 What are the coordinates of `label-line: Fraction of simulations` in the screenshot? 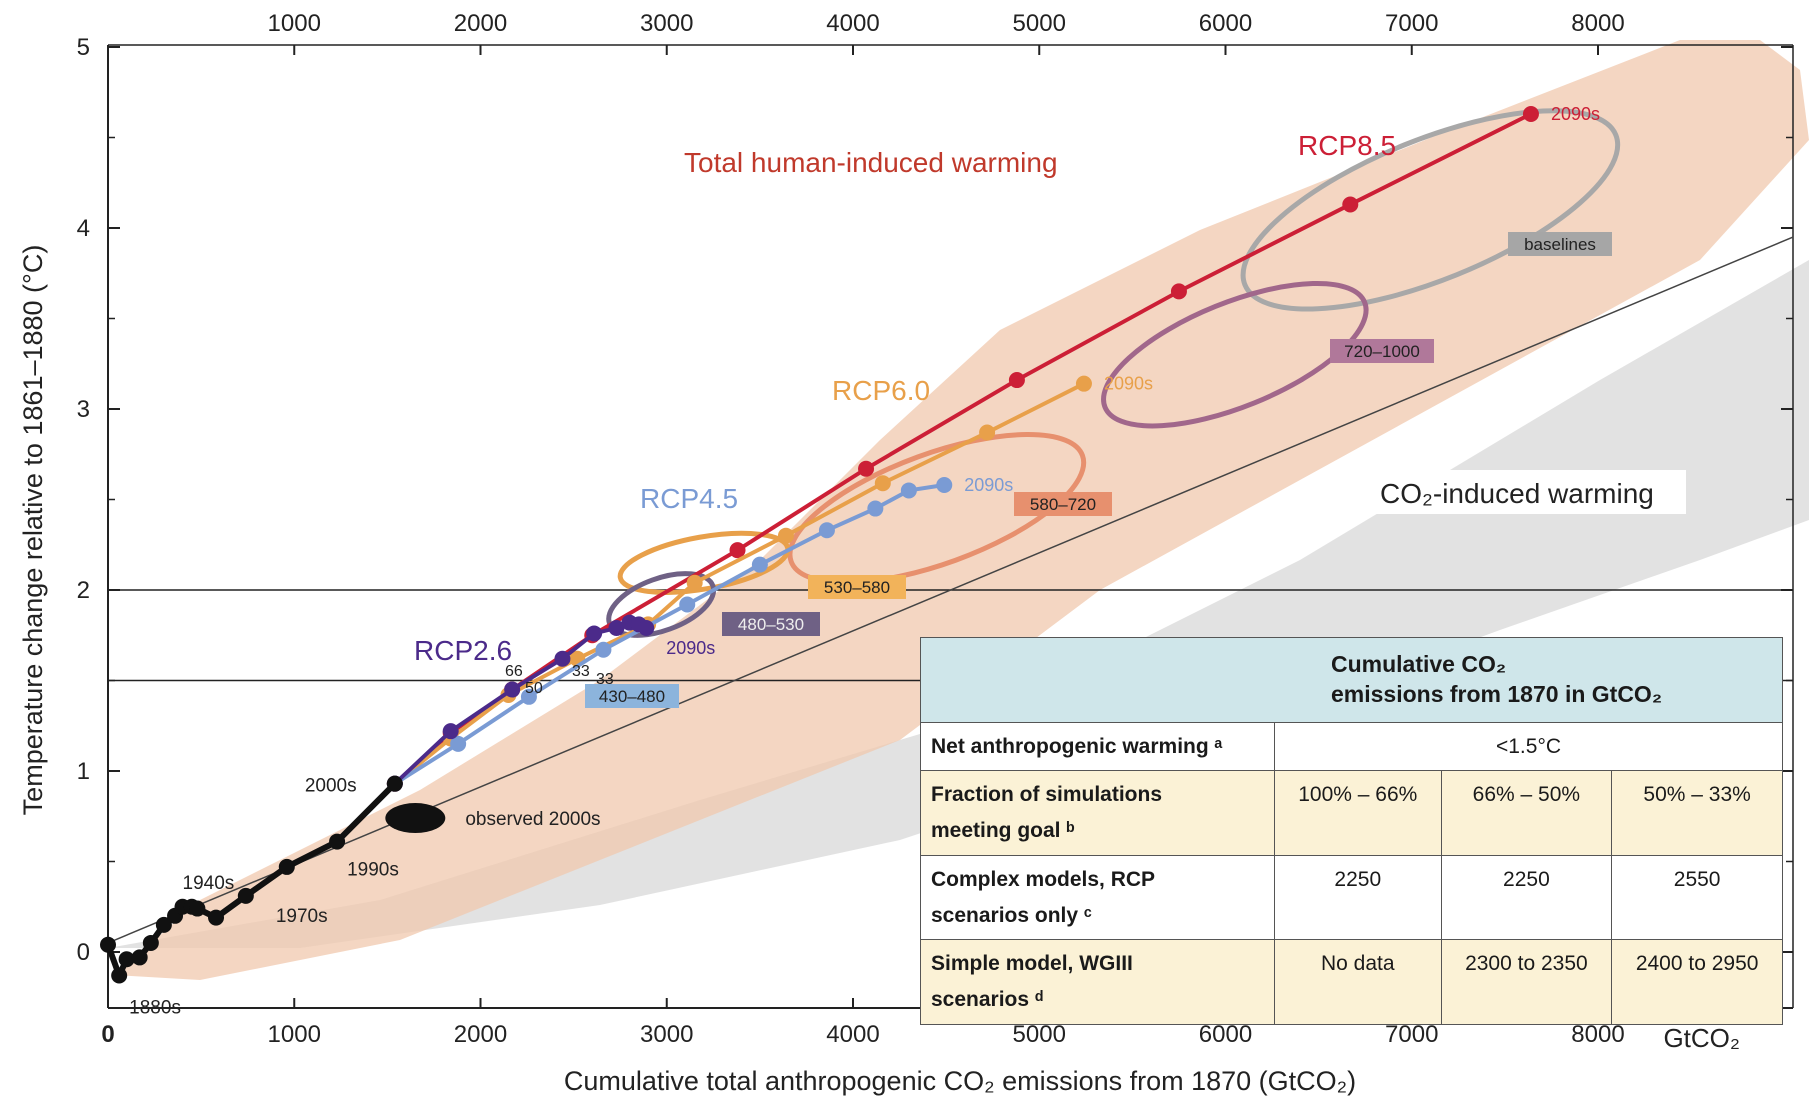 It's located at (1047, 795).